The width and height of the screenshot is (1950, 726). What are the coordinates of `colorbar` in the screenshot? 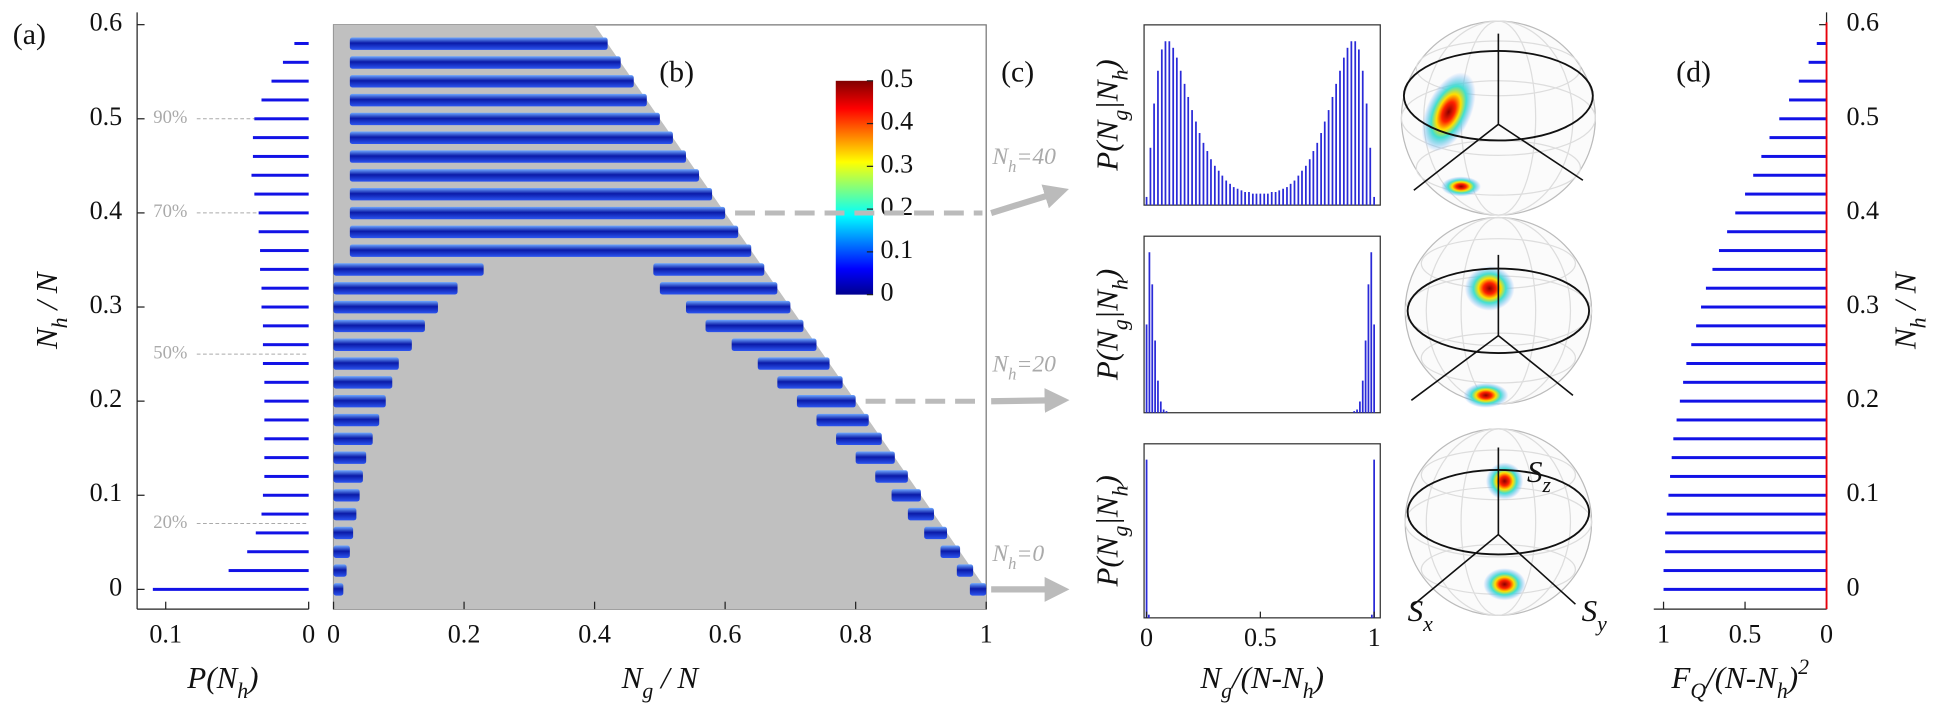 It's located at (854, 187).